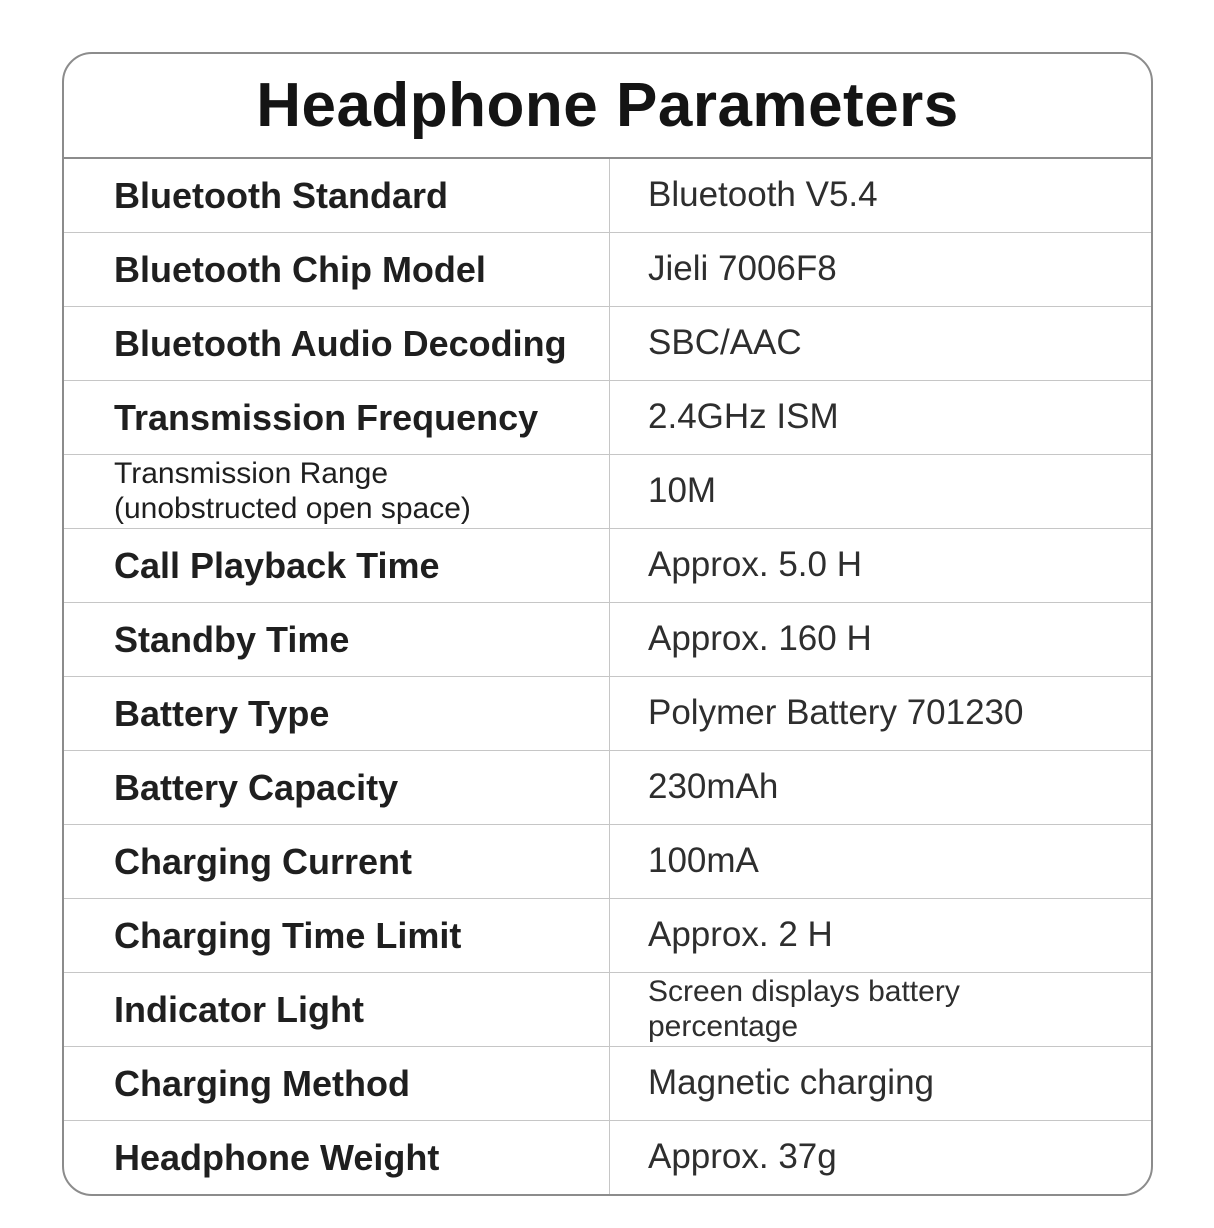 The image size is (1214, 1228). I want to click on spec-value: SBC/AAC, so click(725, 343).